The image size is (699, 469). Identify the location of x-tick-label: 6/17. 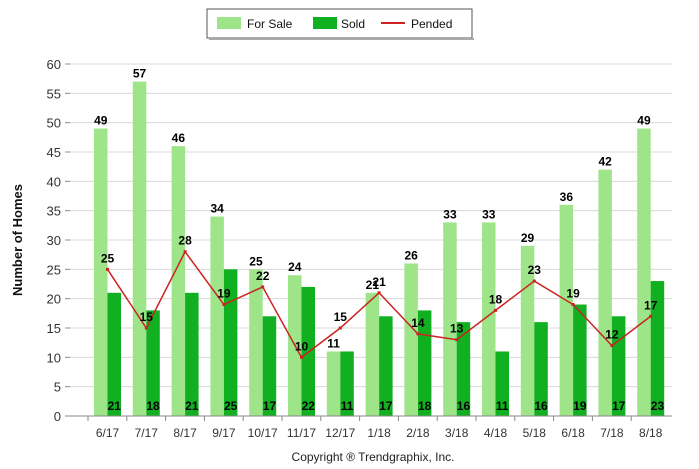
(108, 433).